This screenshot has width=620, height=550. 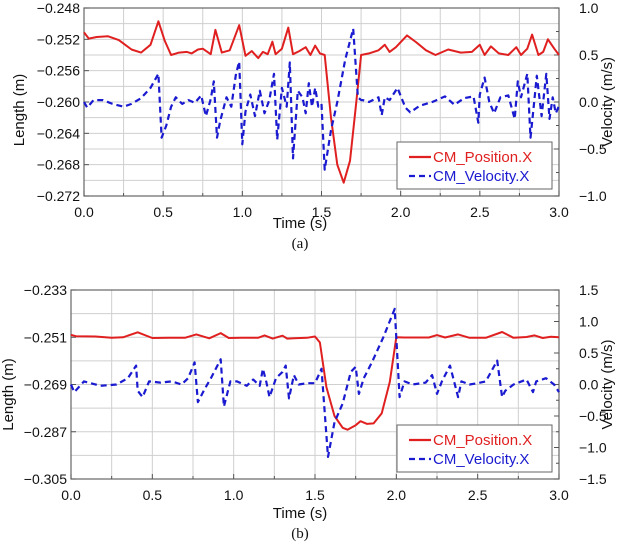 I want to click on y-tick-label: −0.248, so click(x=58, y=8).